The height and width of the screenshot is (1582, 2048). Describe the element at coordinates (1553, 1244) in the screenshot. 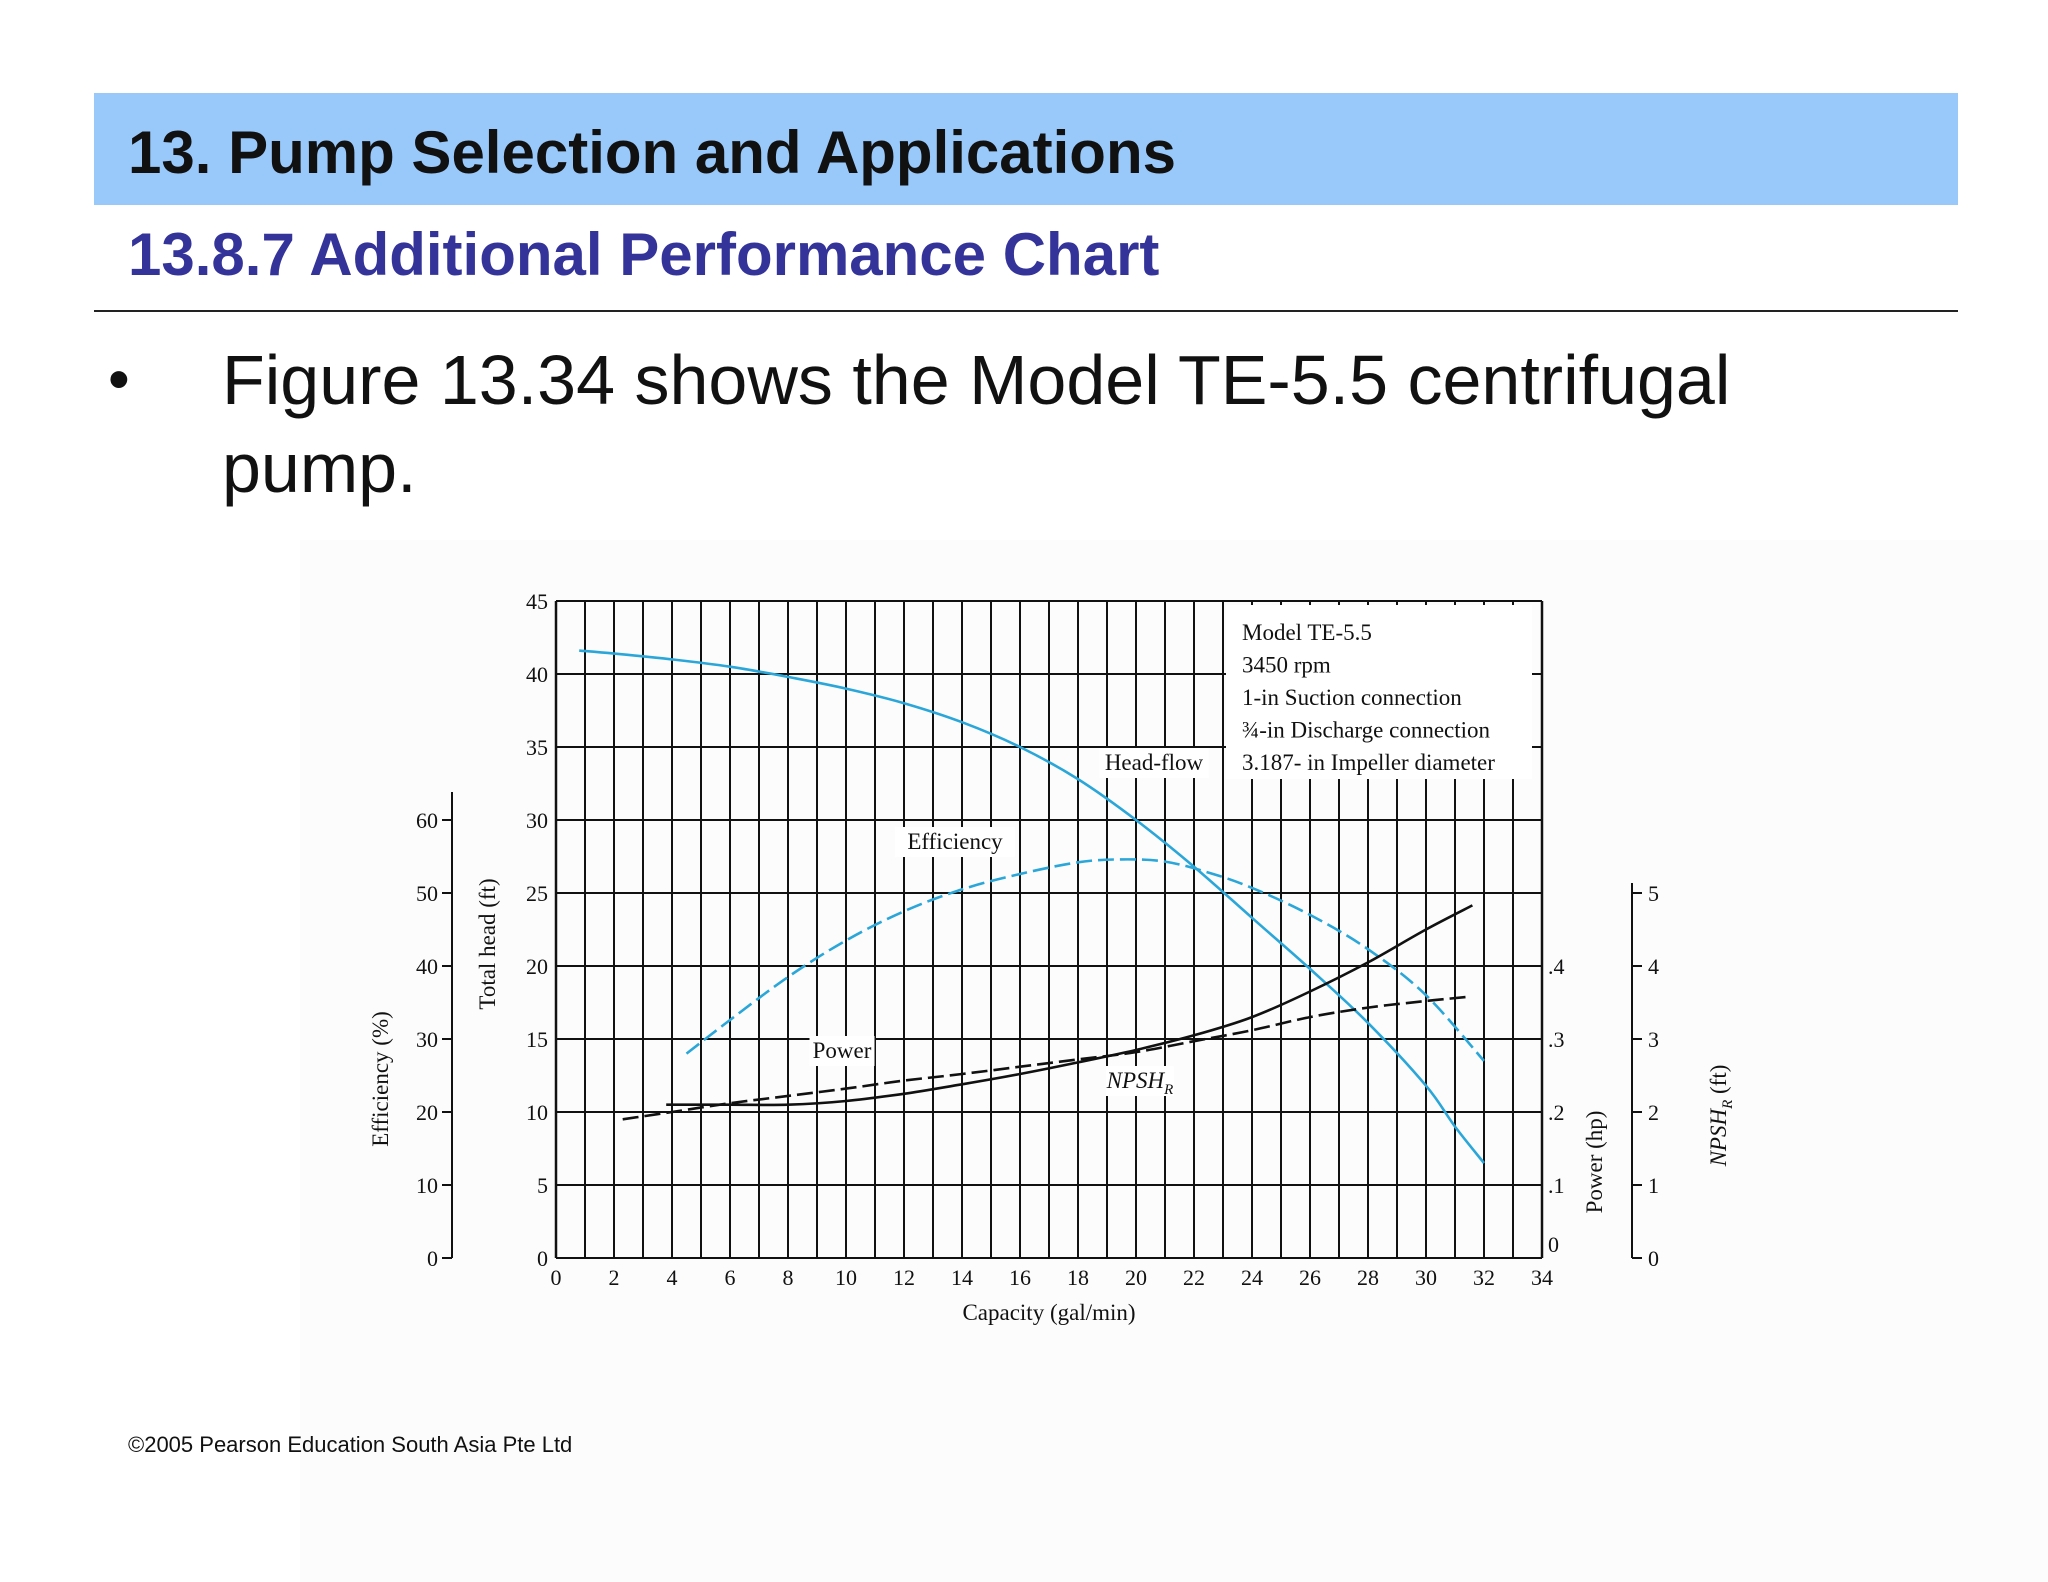

I see `power-tick-label: 0` at that location.